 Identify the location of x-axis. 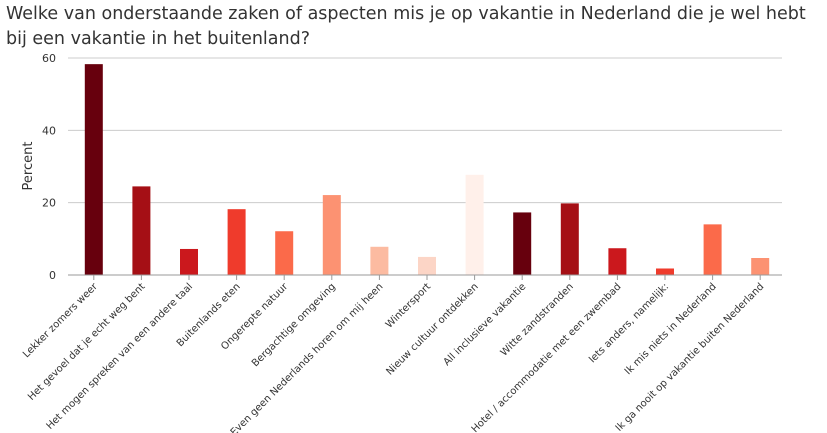
(425, 277).